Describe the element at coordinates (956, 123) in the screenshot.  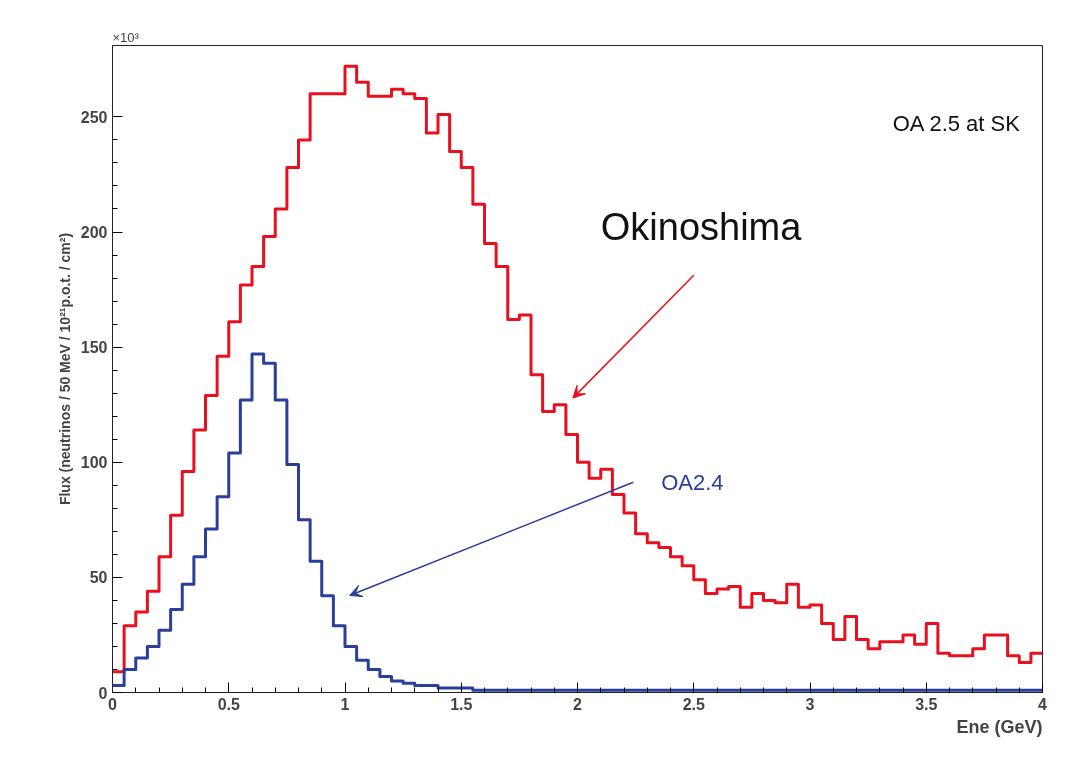
I see `annotation: OA 2.5 at SK` at that location.